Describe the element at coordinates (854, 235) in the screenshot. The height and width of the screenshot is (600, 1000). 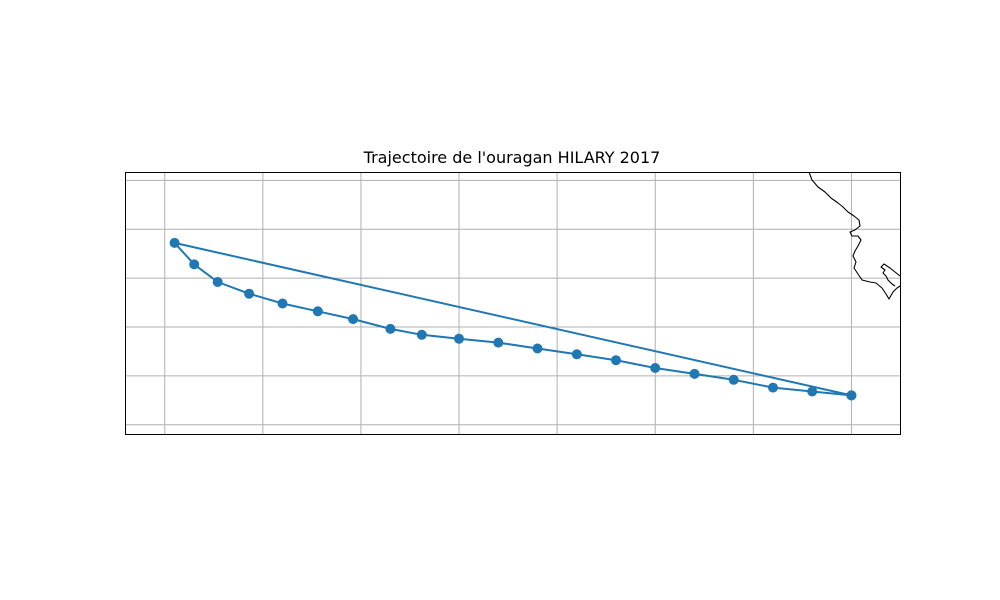
I see `coastline` at that location.